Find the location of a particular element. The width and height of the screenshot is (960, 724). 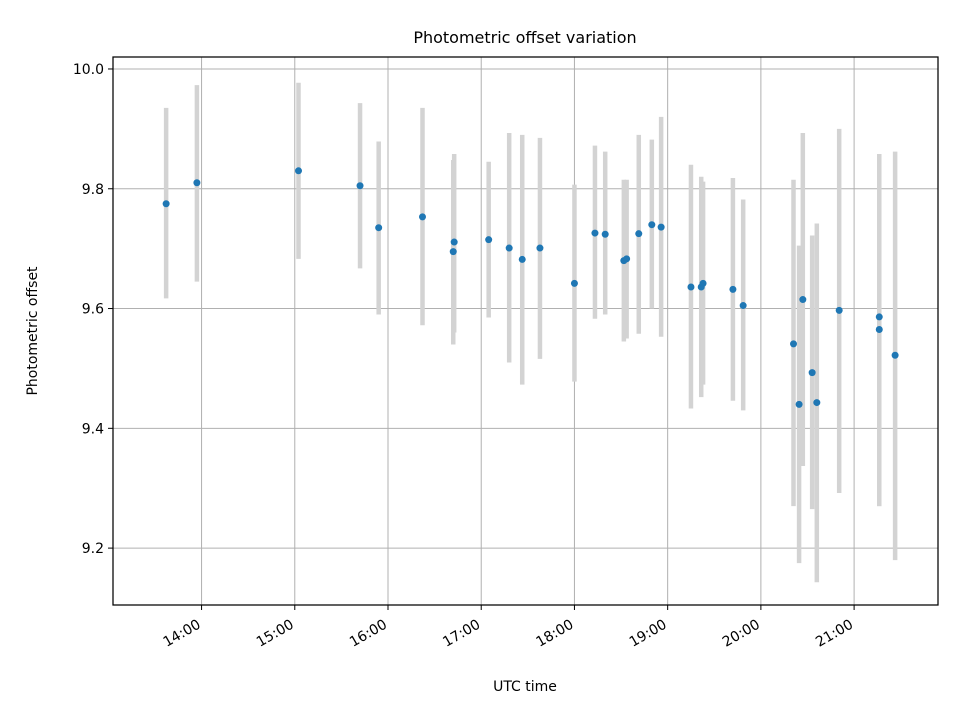

y-axis-label: Photometric offset is located at coordinates (33, 331).